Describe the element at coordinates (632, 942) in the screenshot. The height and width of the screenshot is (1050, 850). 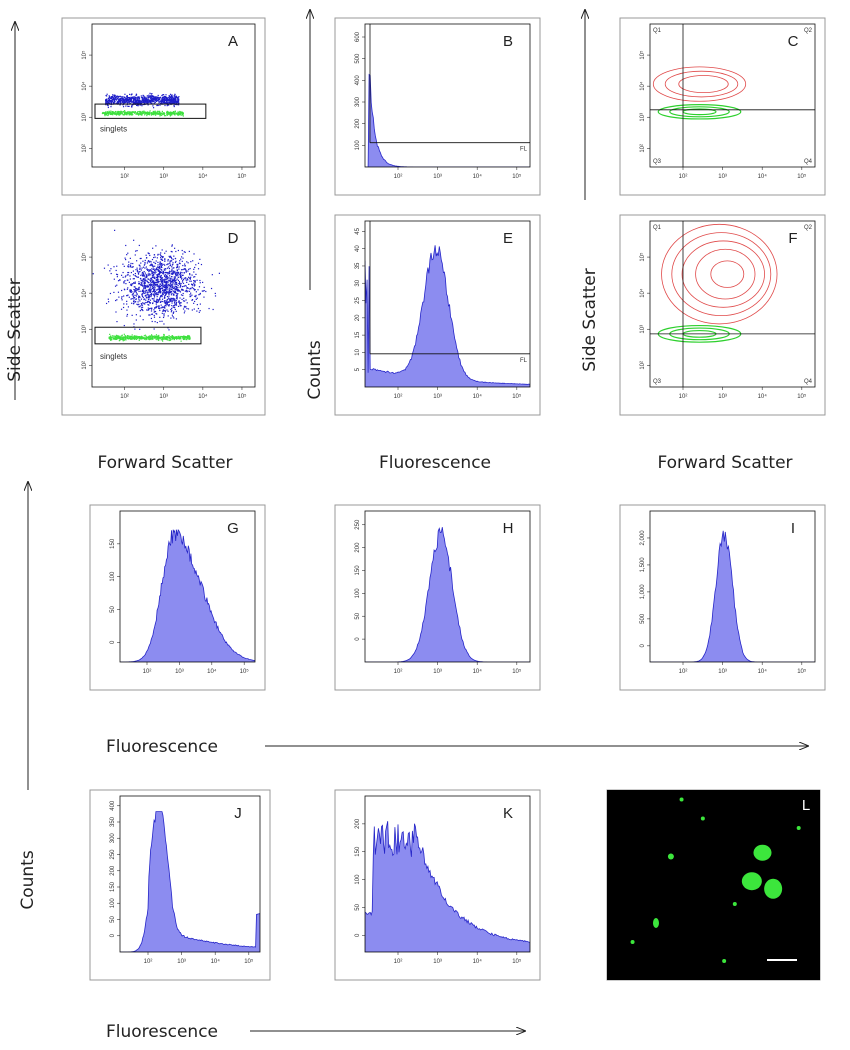
I see `cell` at that location.